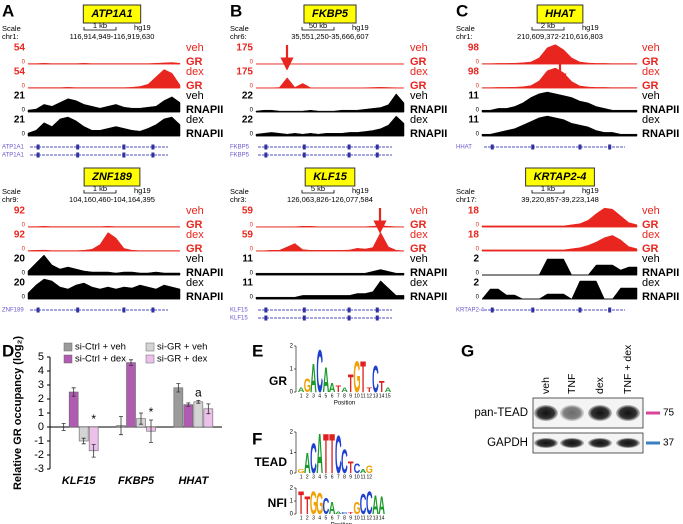  What do you see at coordinates (357, 477) in the screenshot?
I see `logo-position: 10` at bounding box center [357, 477].